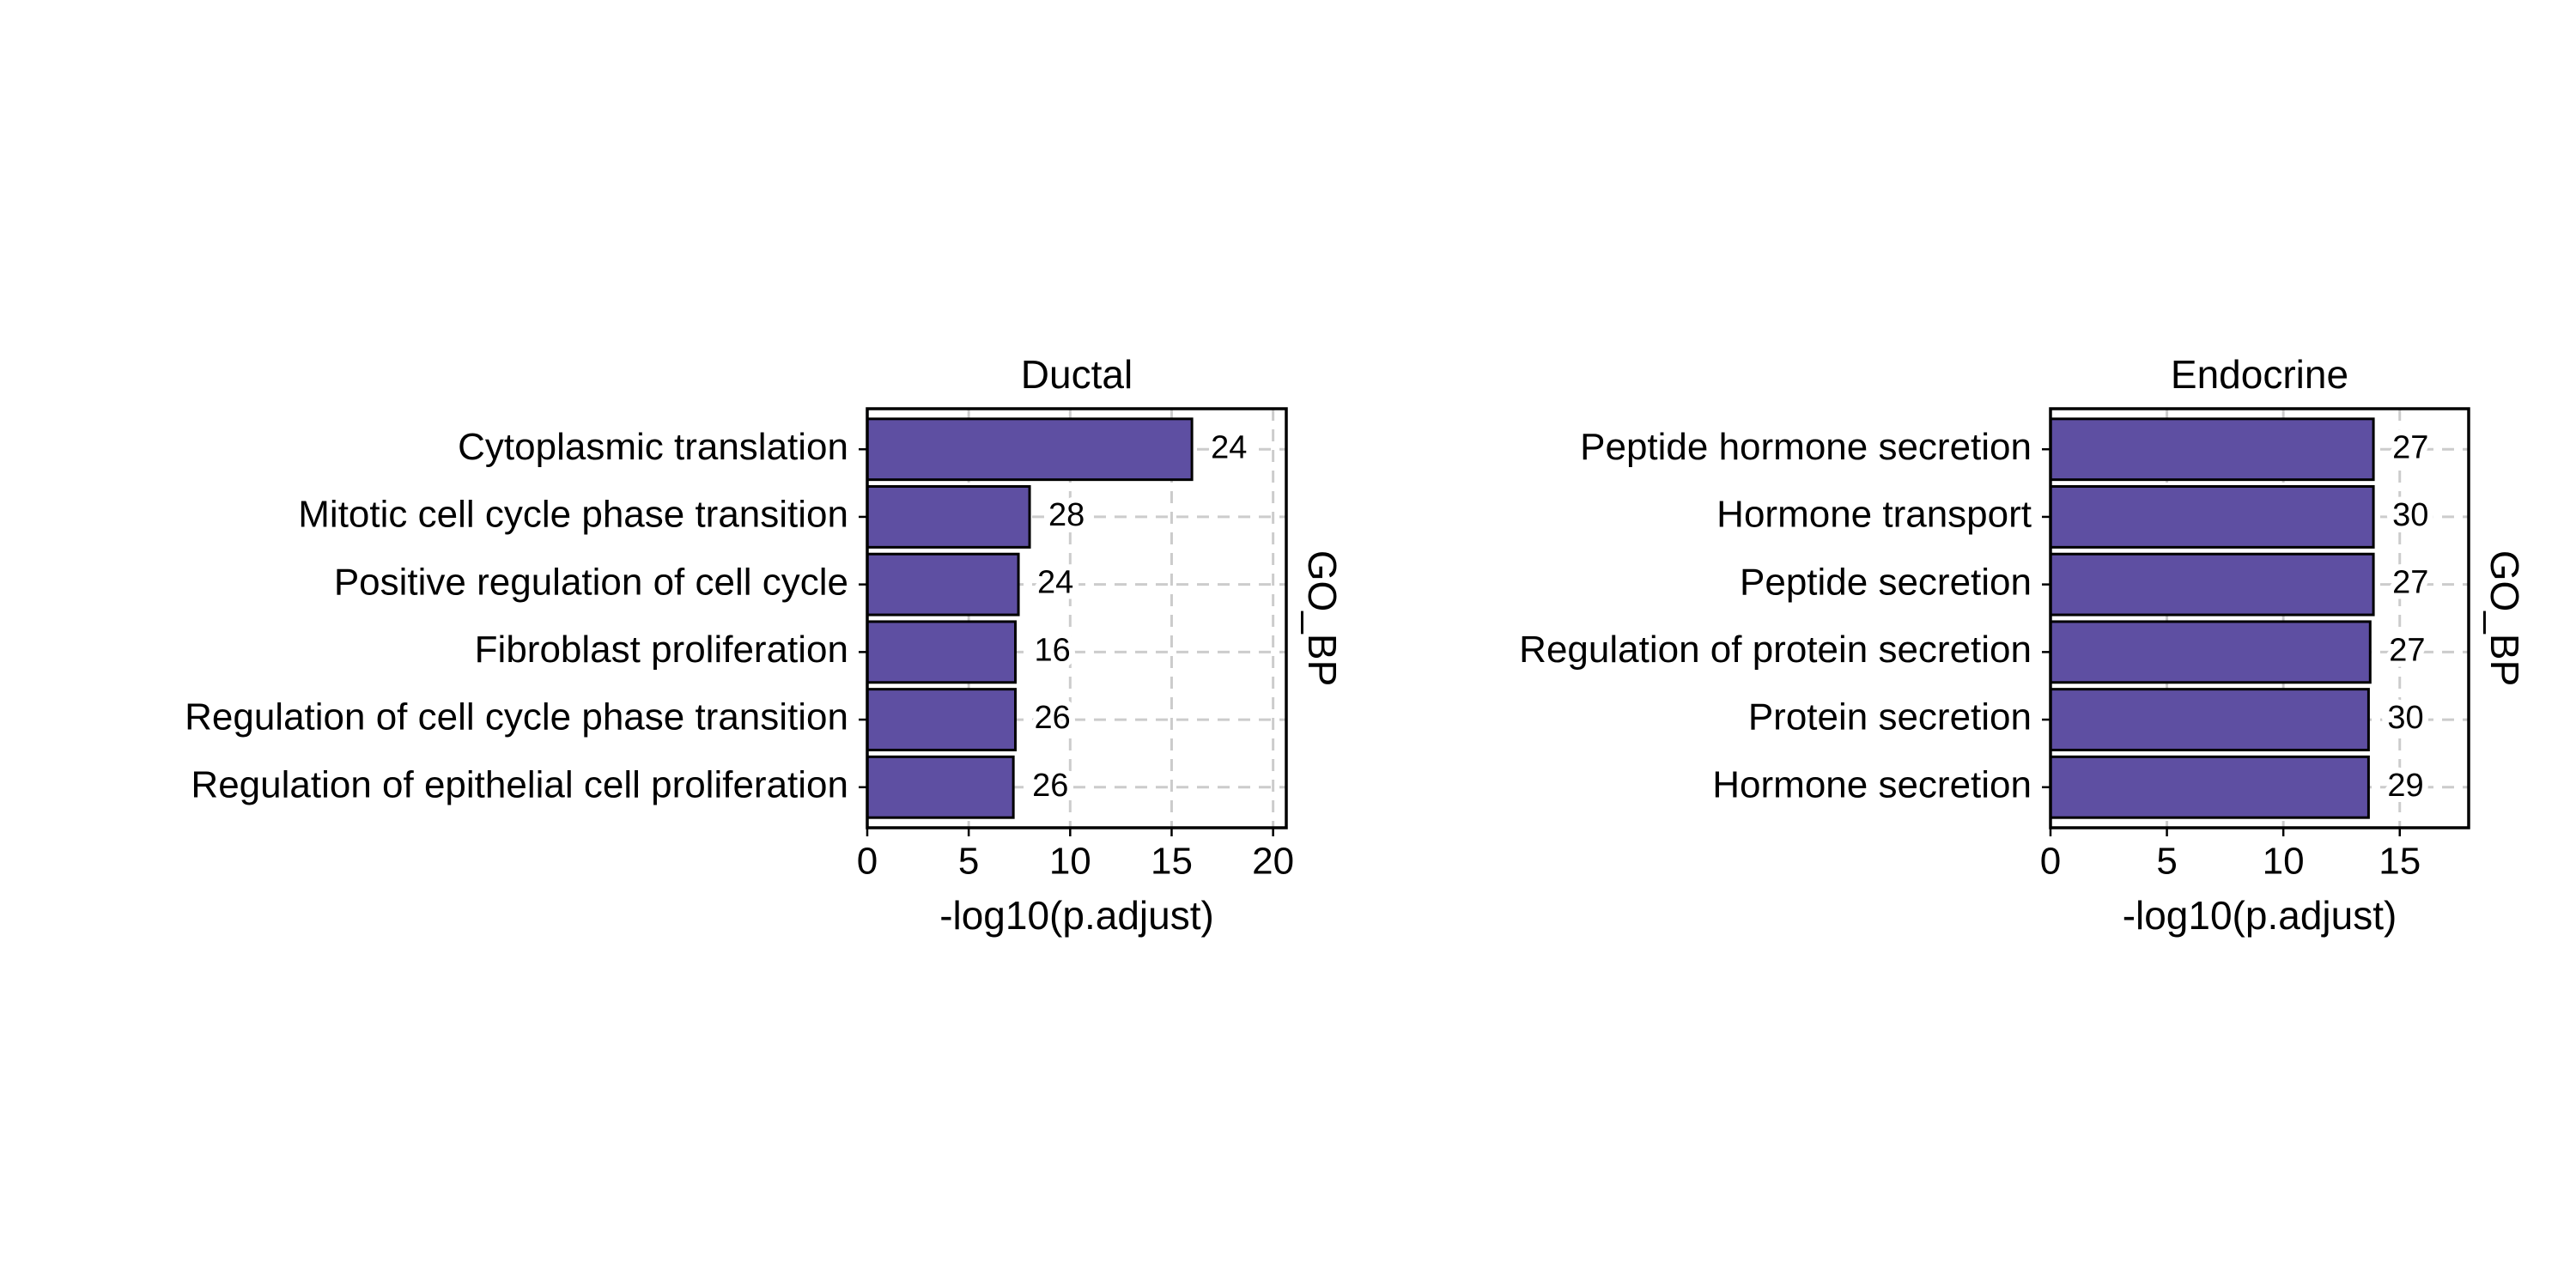  What do you see at coordinates (1066, 515) in the screenshot?
I see `count-label: 28` at bounding box center [1066, 515].